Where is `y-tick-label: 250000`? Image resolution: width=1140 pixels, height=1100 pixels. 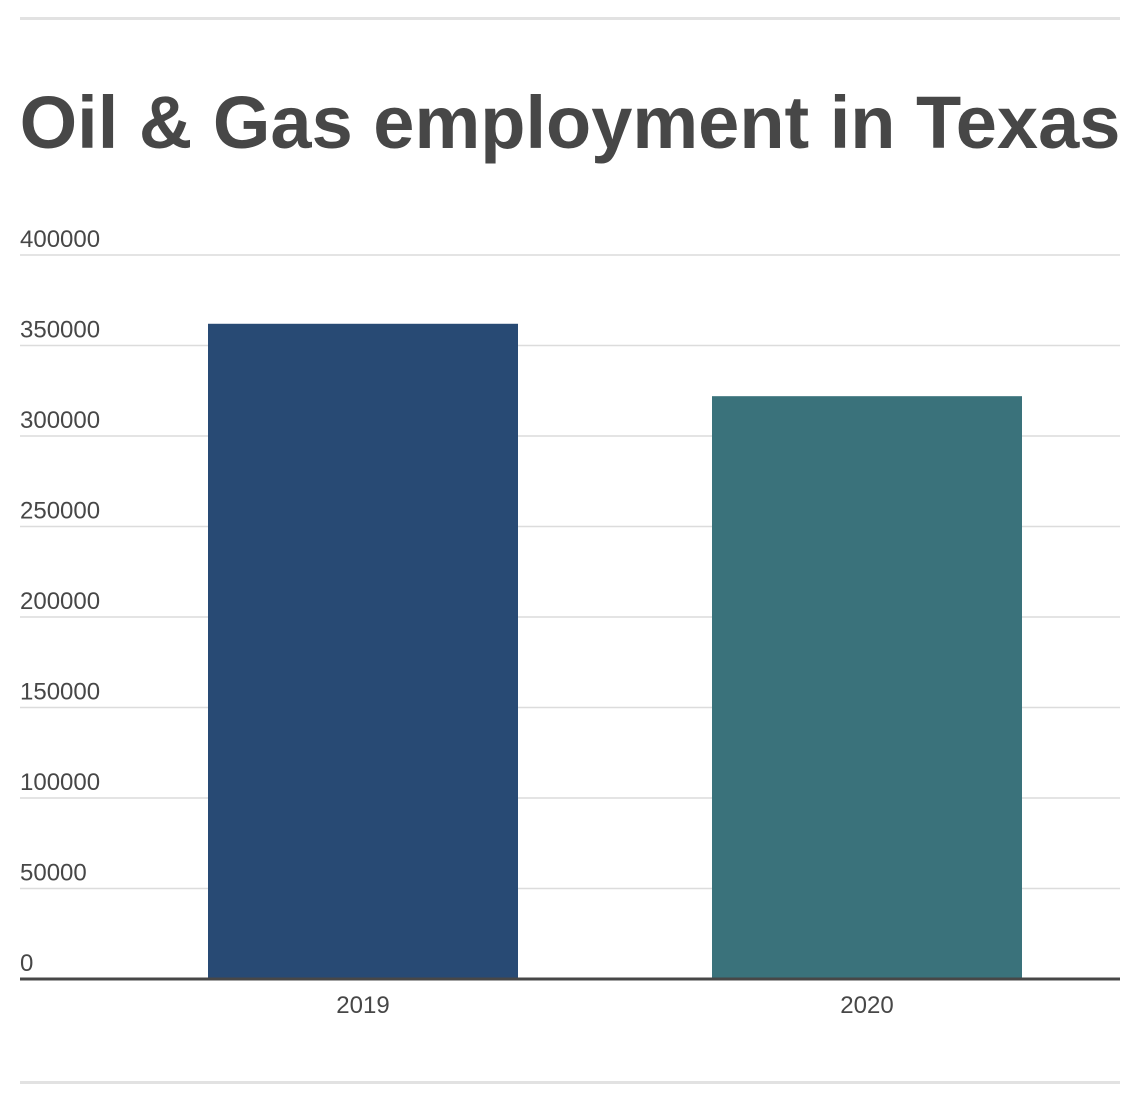 y-tick-label: 250000 is located at coordinates (60, 511).